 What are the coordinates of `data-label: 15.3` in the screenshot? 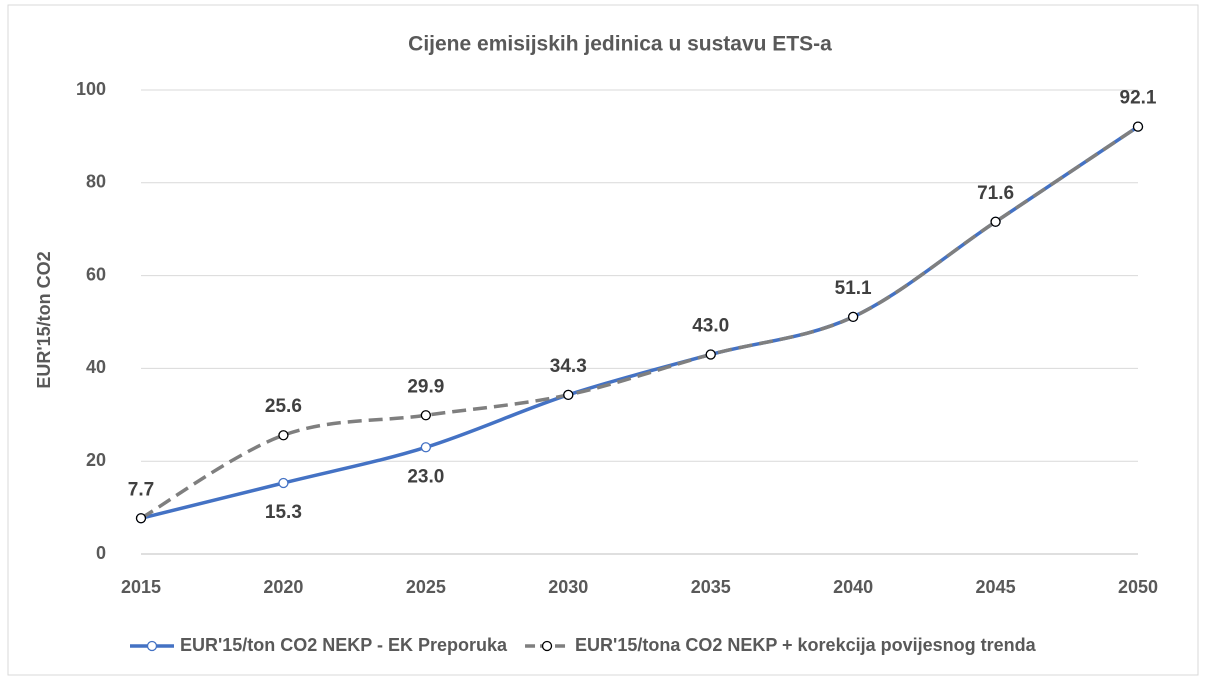 It's located at (283, 512).